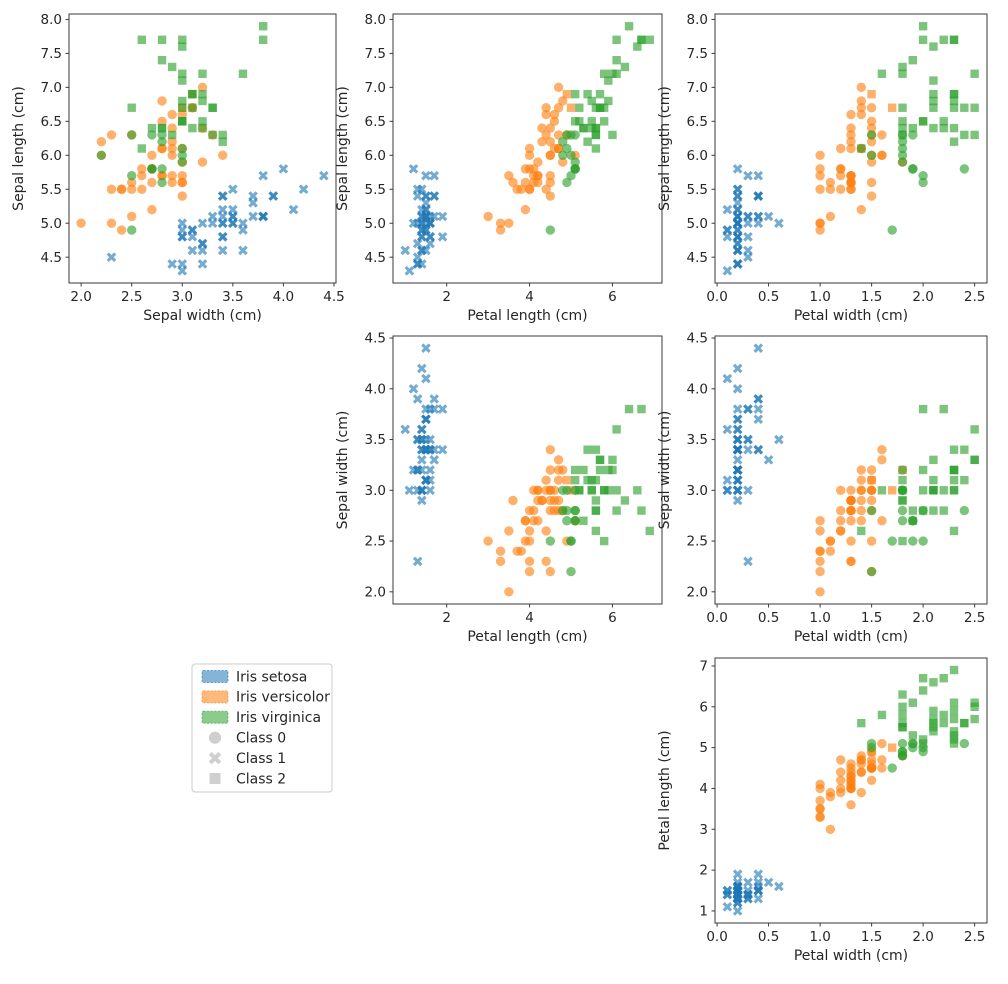  What do you see at coordinates (247, 779) in the screenshot?
I see `legend-item-class-2: Class 2` at bounding box center [247, 779].